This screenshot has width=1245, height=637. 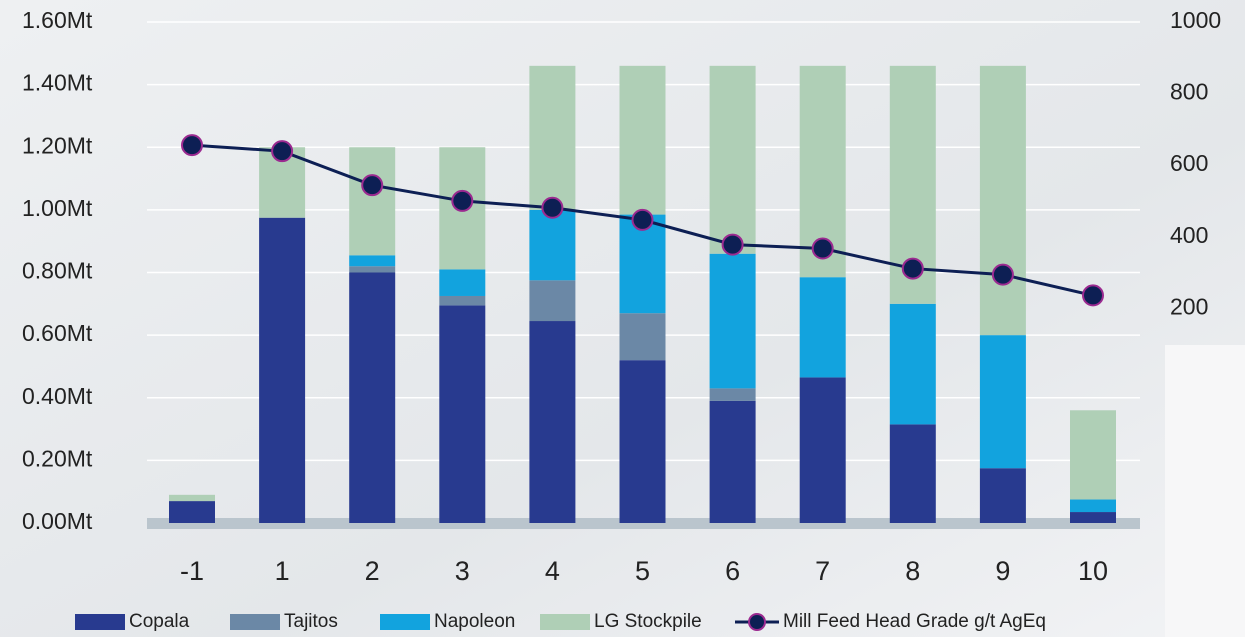 What do you see at coordinates (372, 571) in the screenshot?
I see `x-tick-label: 2` at bounding box center [372, 571].